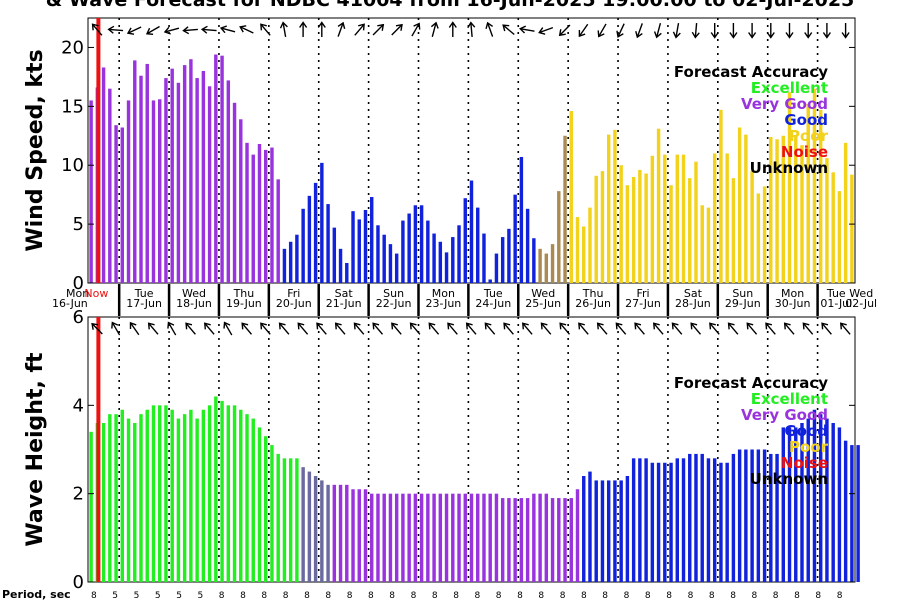 This screenshot has height=604, width=900. What do you see at coordinates (804, 463) in the screenshot?
I see `legend-item: Noise` at bounding box center [804, 463].